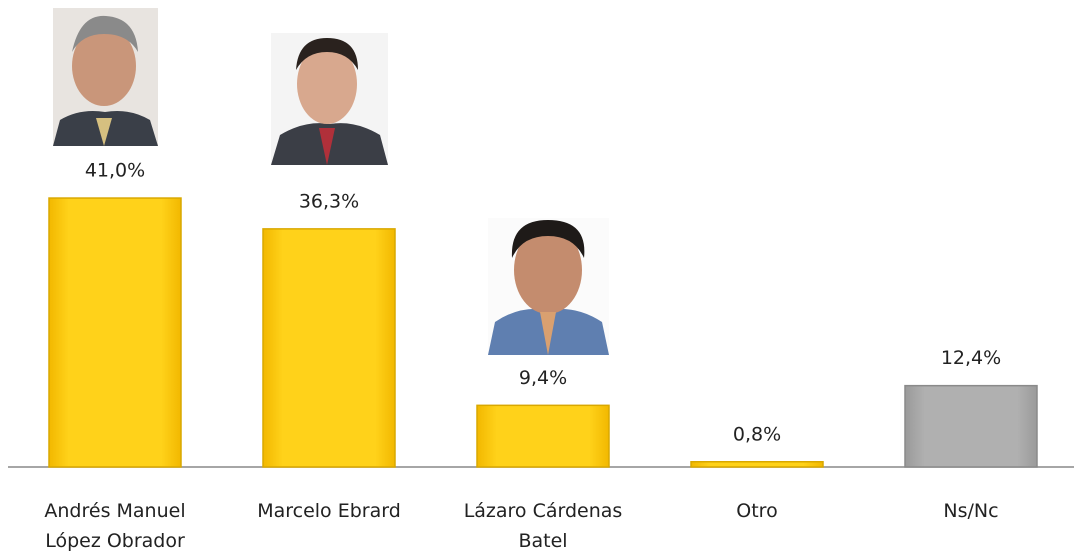  What do you see at coordinates (329, 201) in the screenshot?
I see `value-label: 36,3%` at bounding box center [329, 201].